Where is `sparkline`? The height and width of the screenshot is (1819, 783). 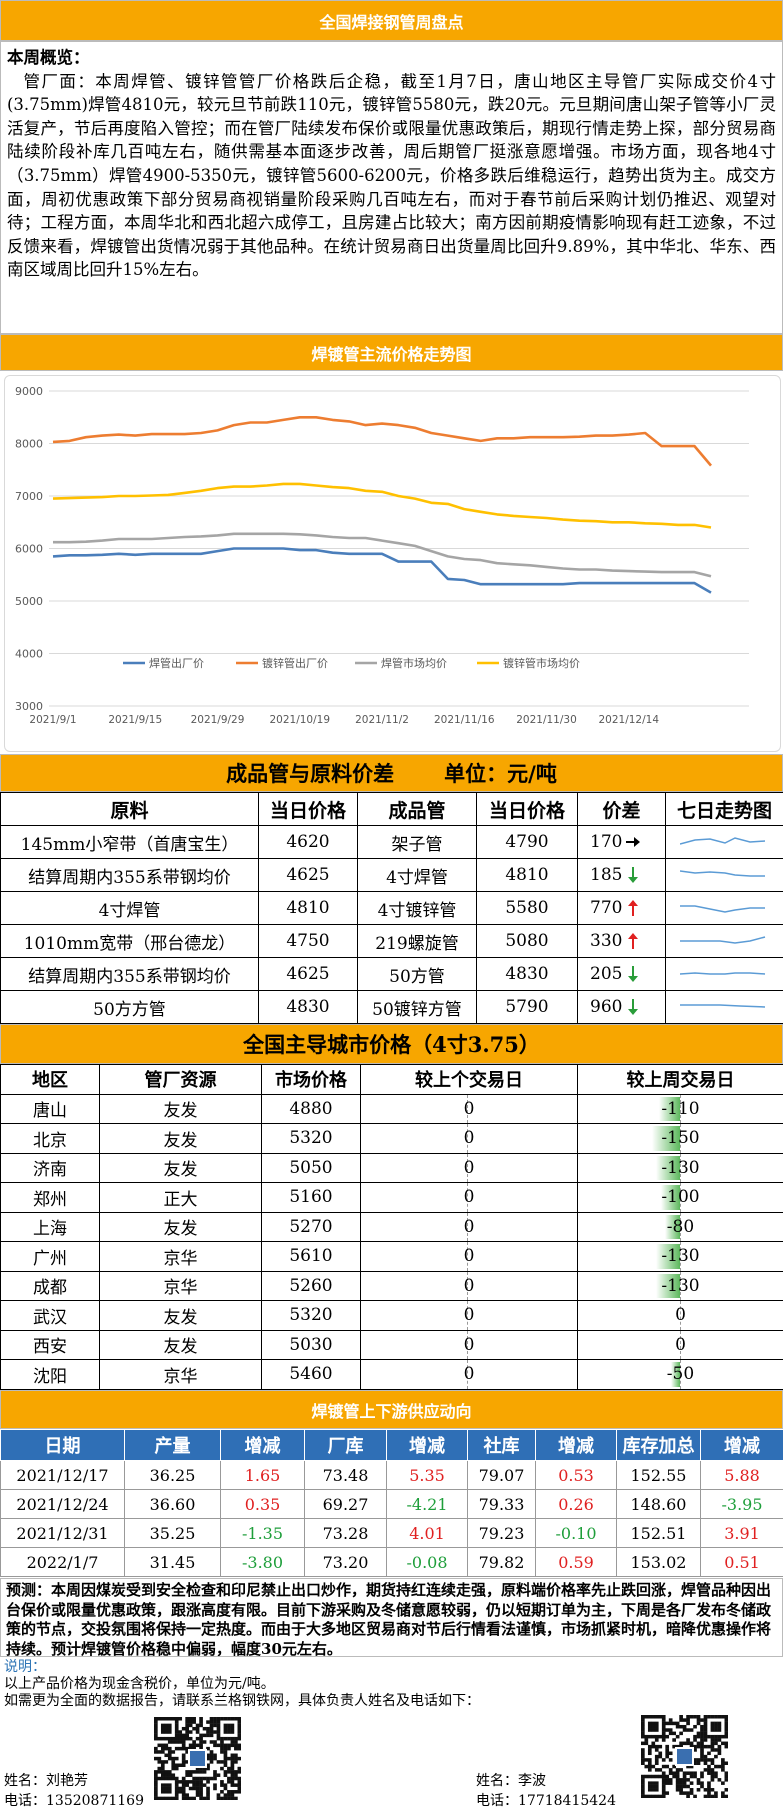 sparkline is located at coordinates (722, 909).